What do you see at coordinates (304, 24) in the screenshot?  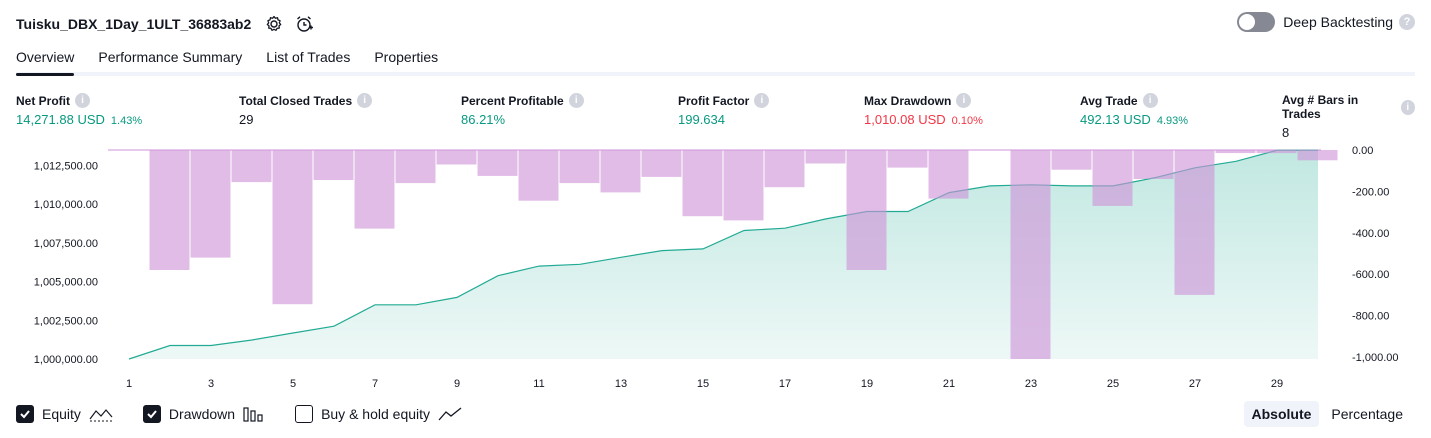 I see `alarm-clock-add-icon` at bounding box center [304, 24].